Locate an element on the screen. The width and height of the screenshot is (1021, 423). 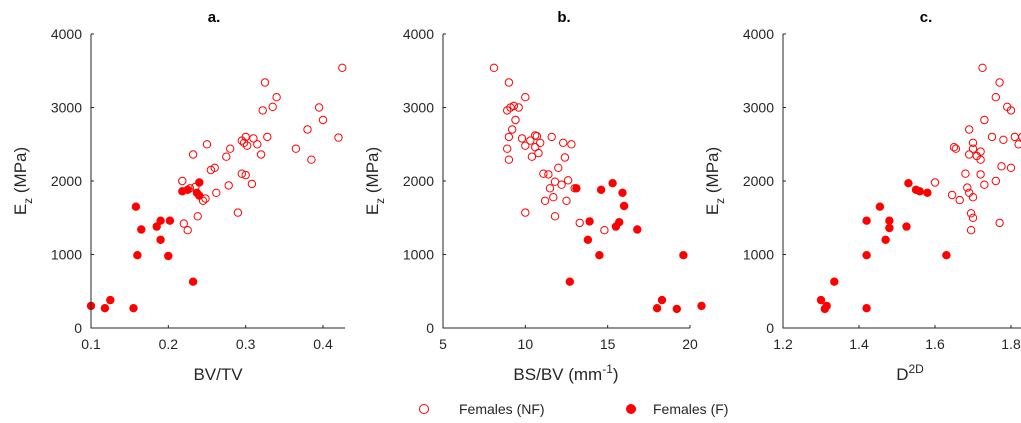
panel-b-x-ticks: 5 10 15 20 is located at coordinates (568, 338).